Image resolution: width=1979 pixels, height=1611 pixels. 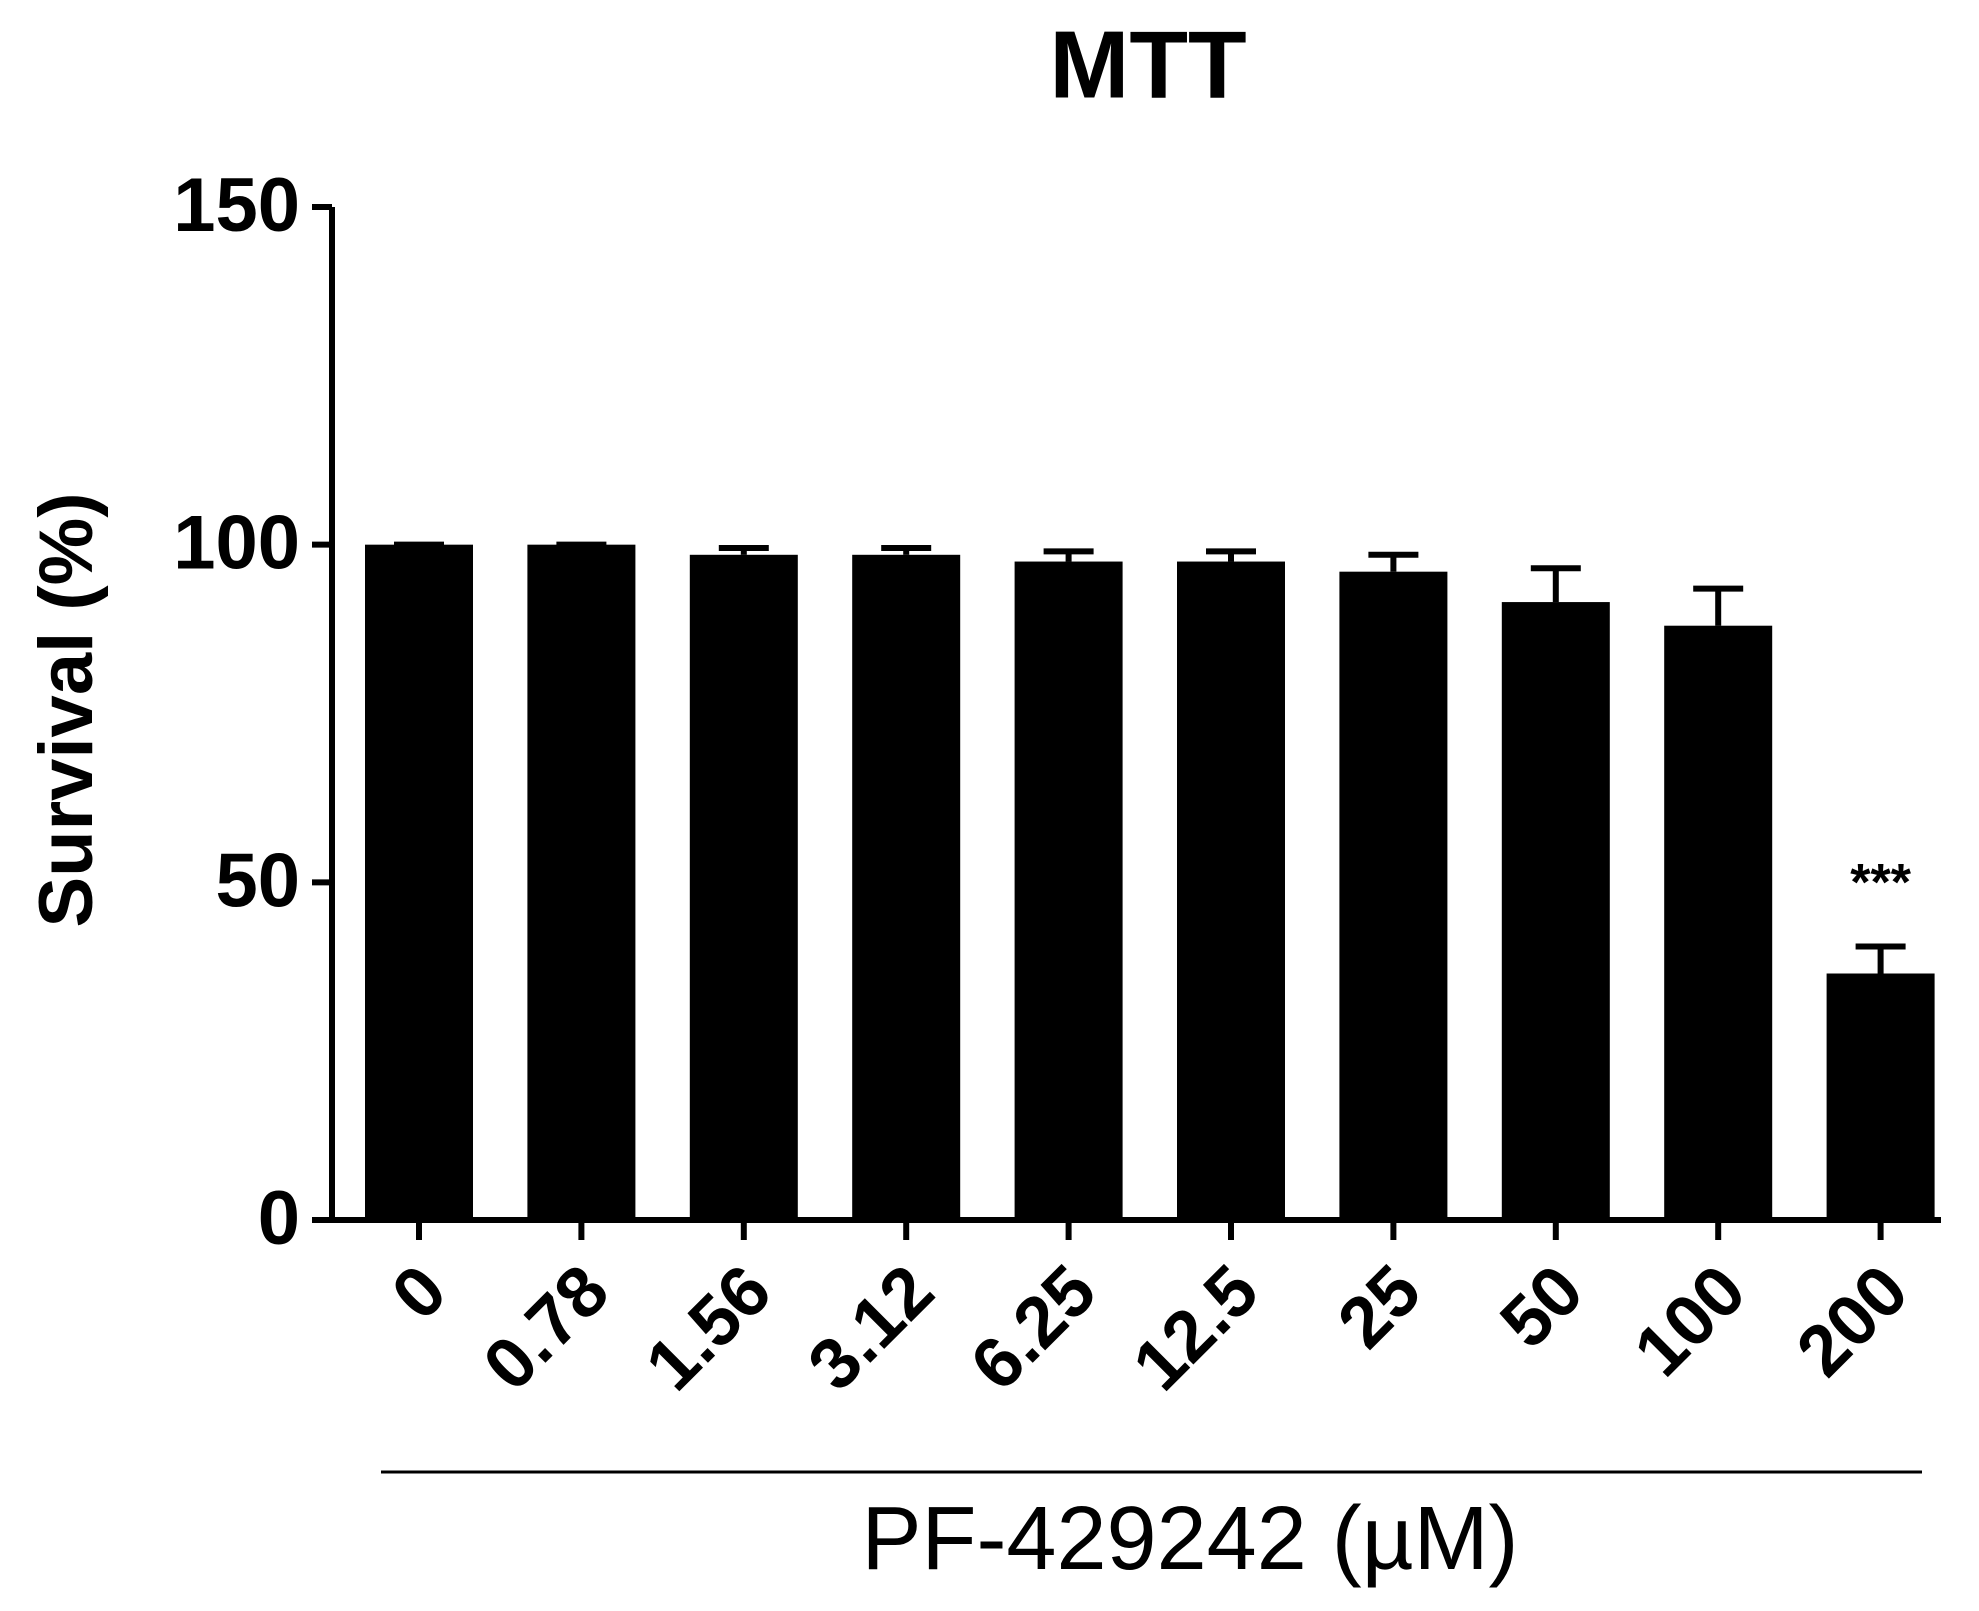 What do you see at coordinates (709, 1328) in the screenshot?
I see `x-tick-label: 1.56` at bounding box center [709, 1328].